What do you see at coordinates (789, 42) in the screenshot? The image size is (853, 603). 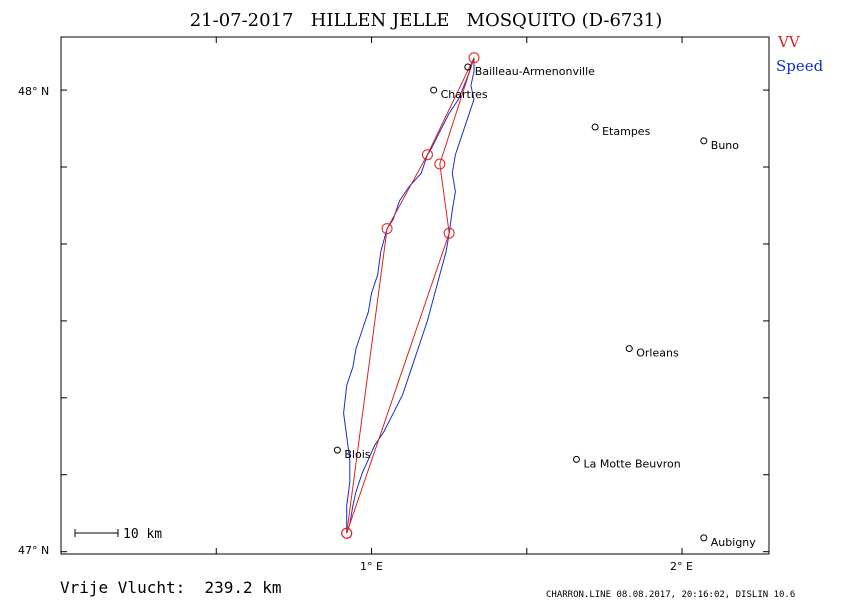 I see `legend-vv: VV` at bounding box center [789, 42].